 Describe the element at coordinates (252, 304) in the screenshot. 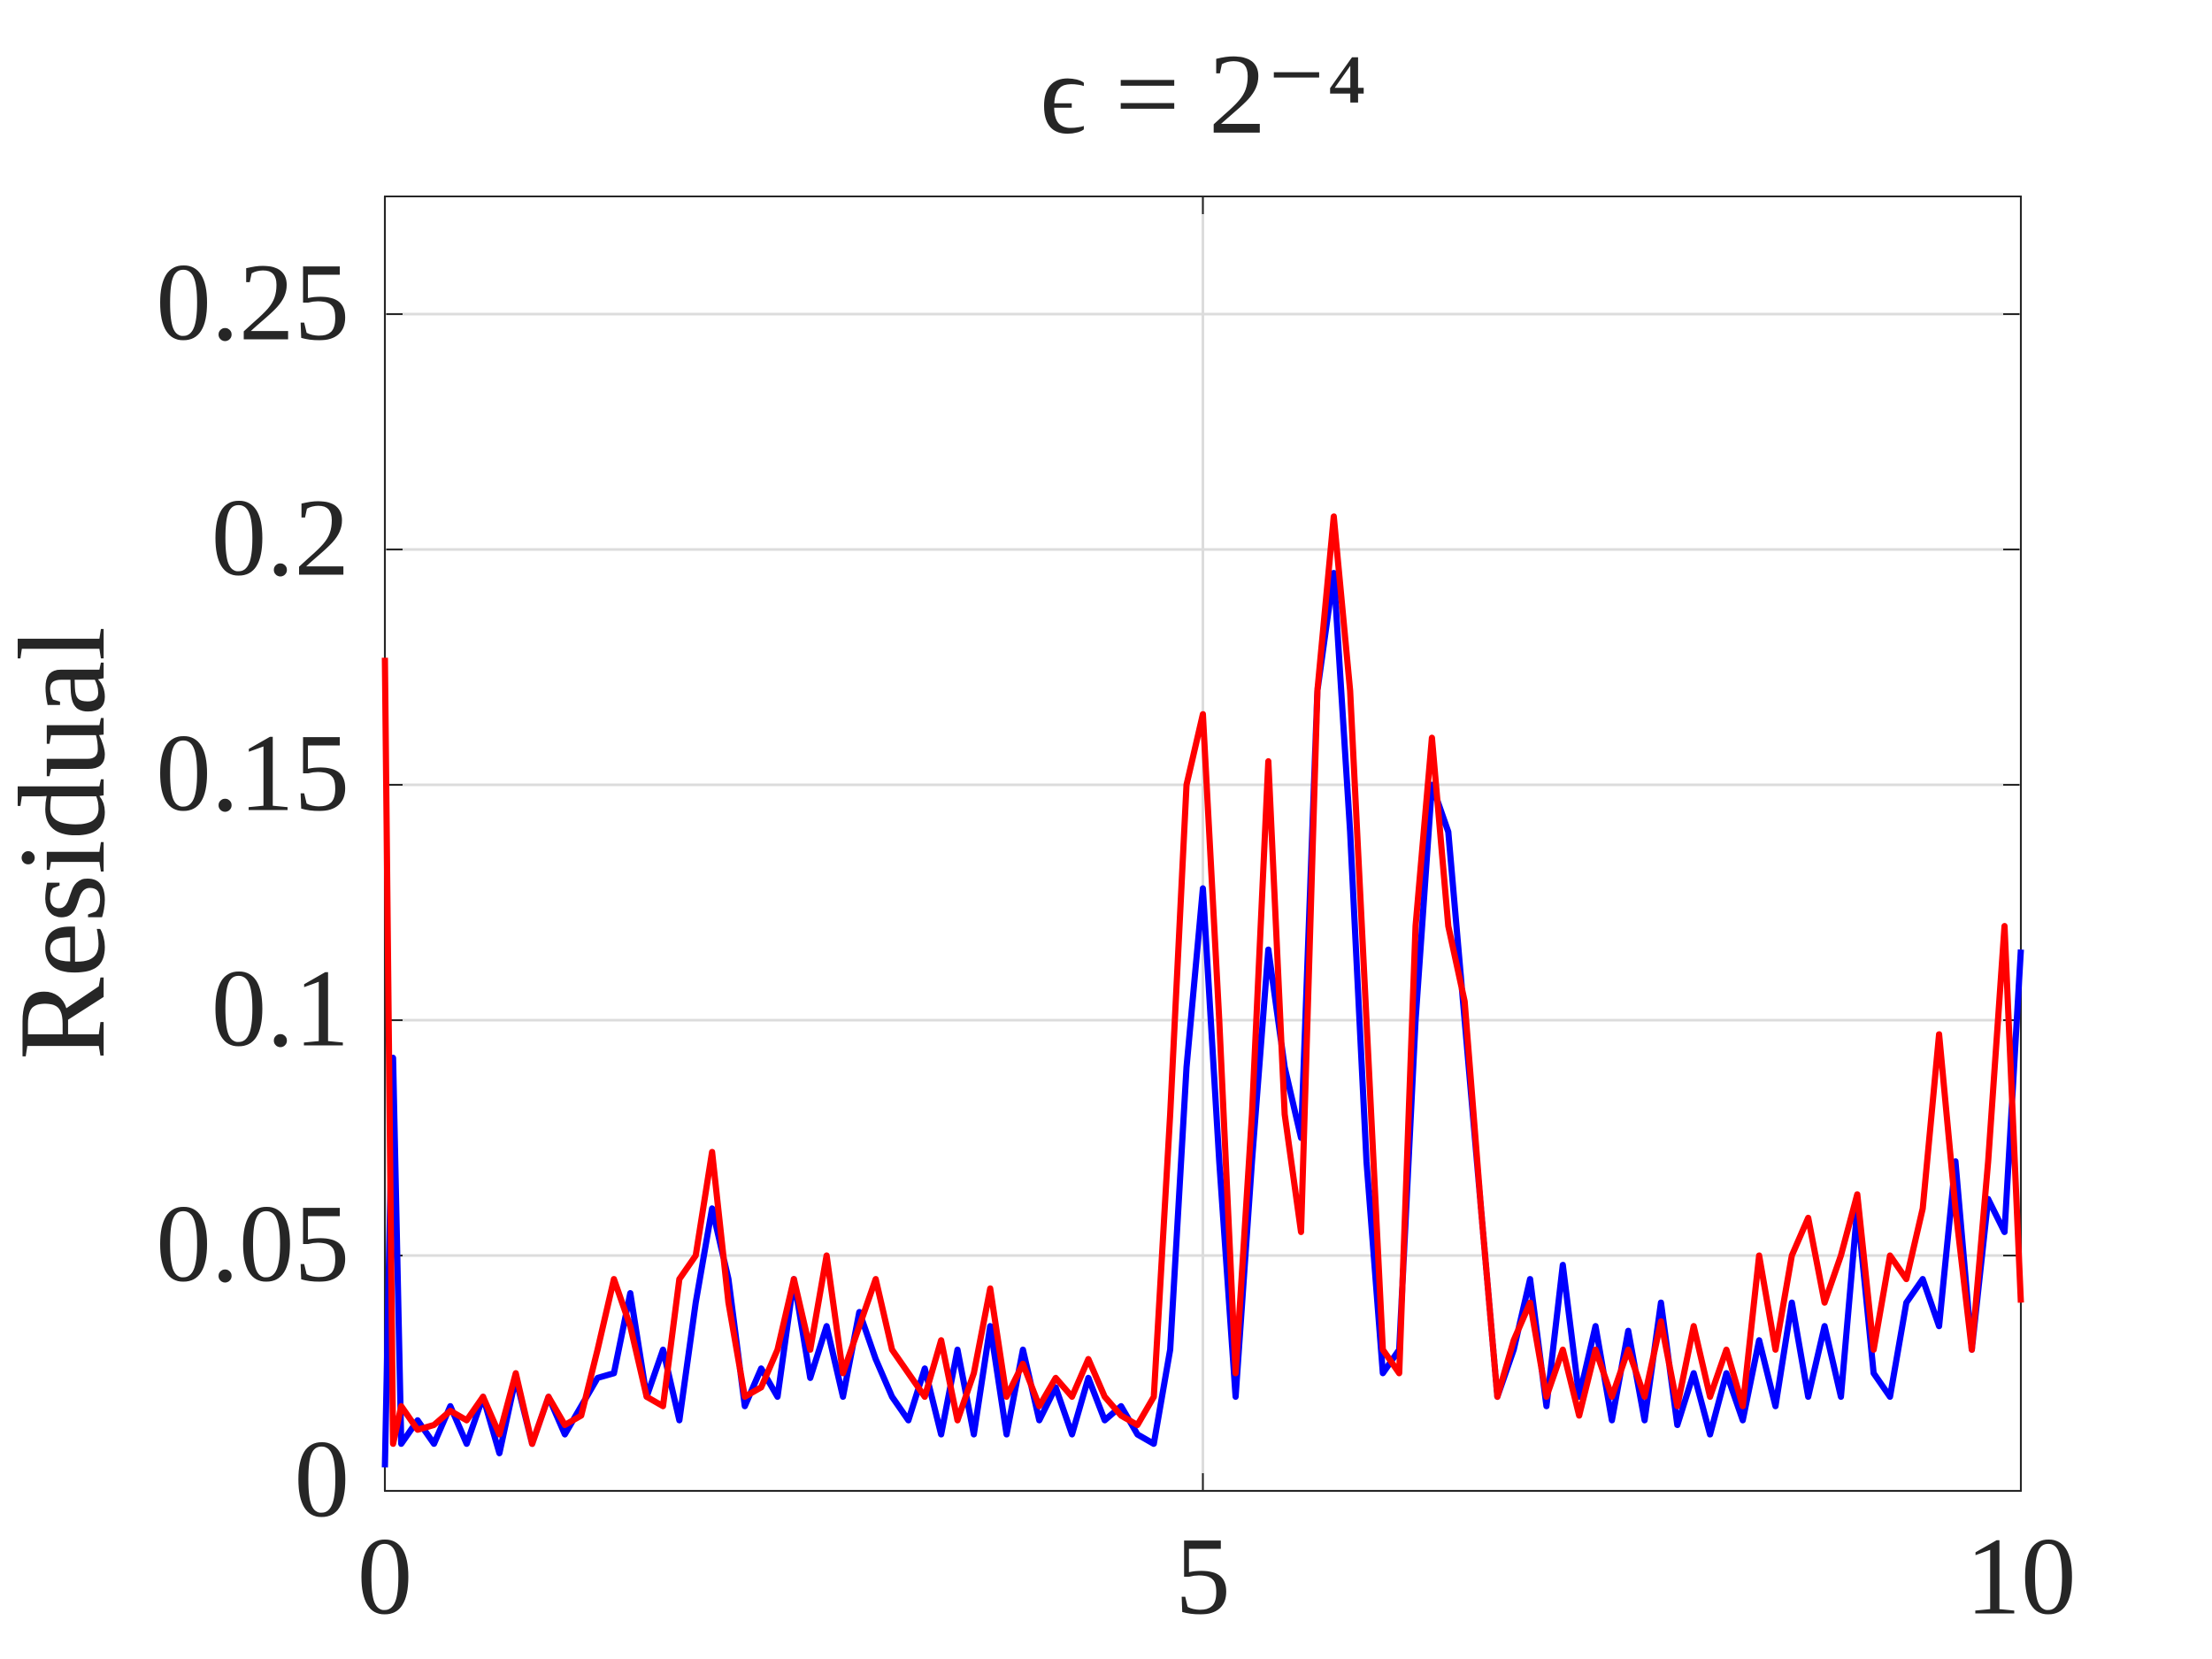

I see `y-tick-label: 0.25` at that location.